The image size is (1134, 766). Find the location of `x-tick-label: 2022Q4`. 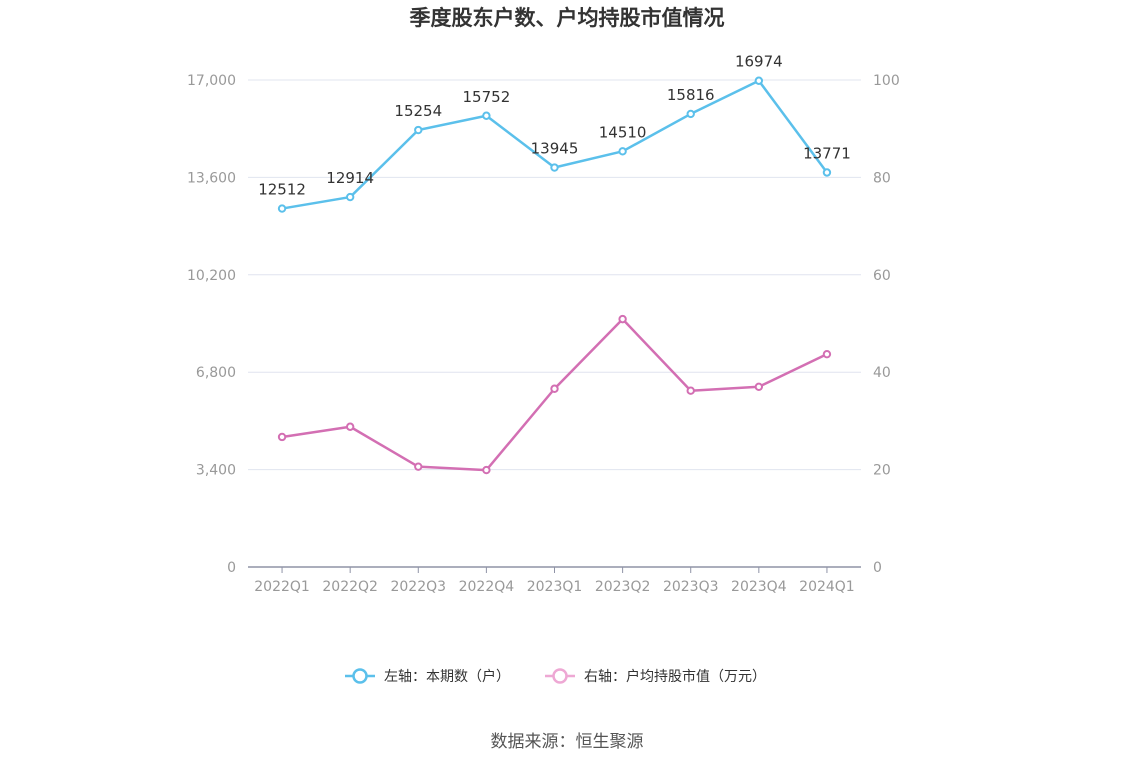

x-tick-label: 2022Q4 is located at coordinates (487, 587).